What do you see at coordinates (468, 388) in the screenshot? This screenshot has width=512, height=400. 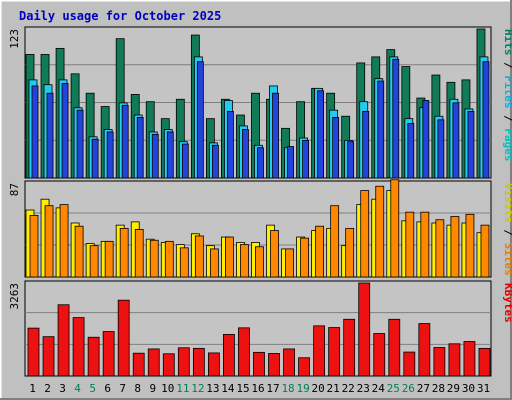 I see `x-label-day-30: 30` at bounding box center [468, 388].